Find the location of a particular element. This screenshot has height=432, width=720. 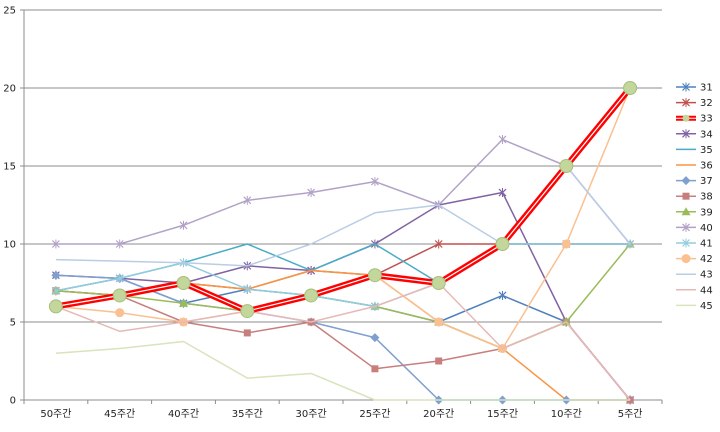

y-tick-label: 10 is located at coordinates (9, 245).